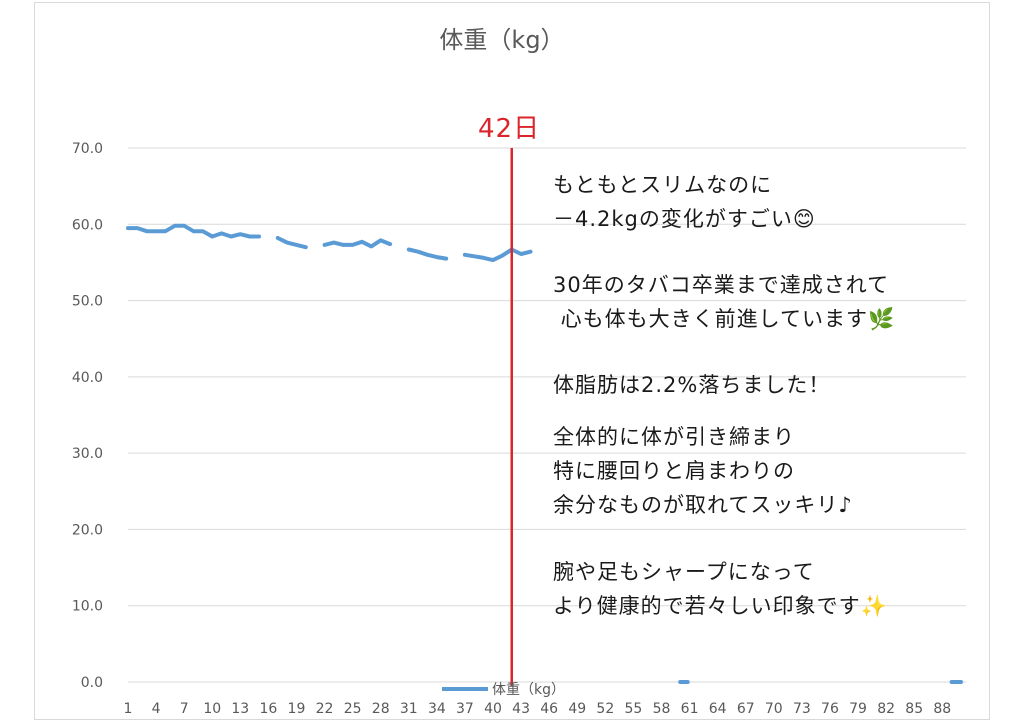 Image resolution: width=1024 pixels, height=724 pixels. Describe the element at coordinates (858, 709) in the screenshot. I see `x-tick-label: 79` at that location.